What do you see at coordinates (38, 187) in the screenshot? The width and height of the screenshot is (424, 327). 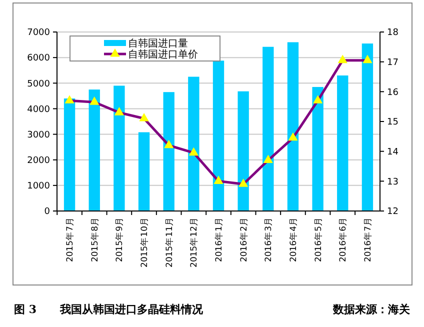 I see `y-tick-label: 1000` at bounding box center [38, 187].